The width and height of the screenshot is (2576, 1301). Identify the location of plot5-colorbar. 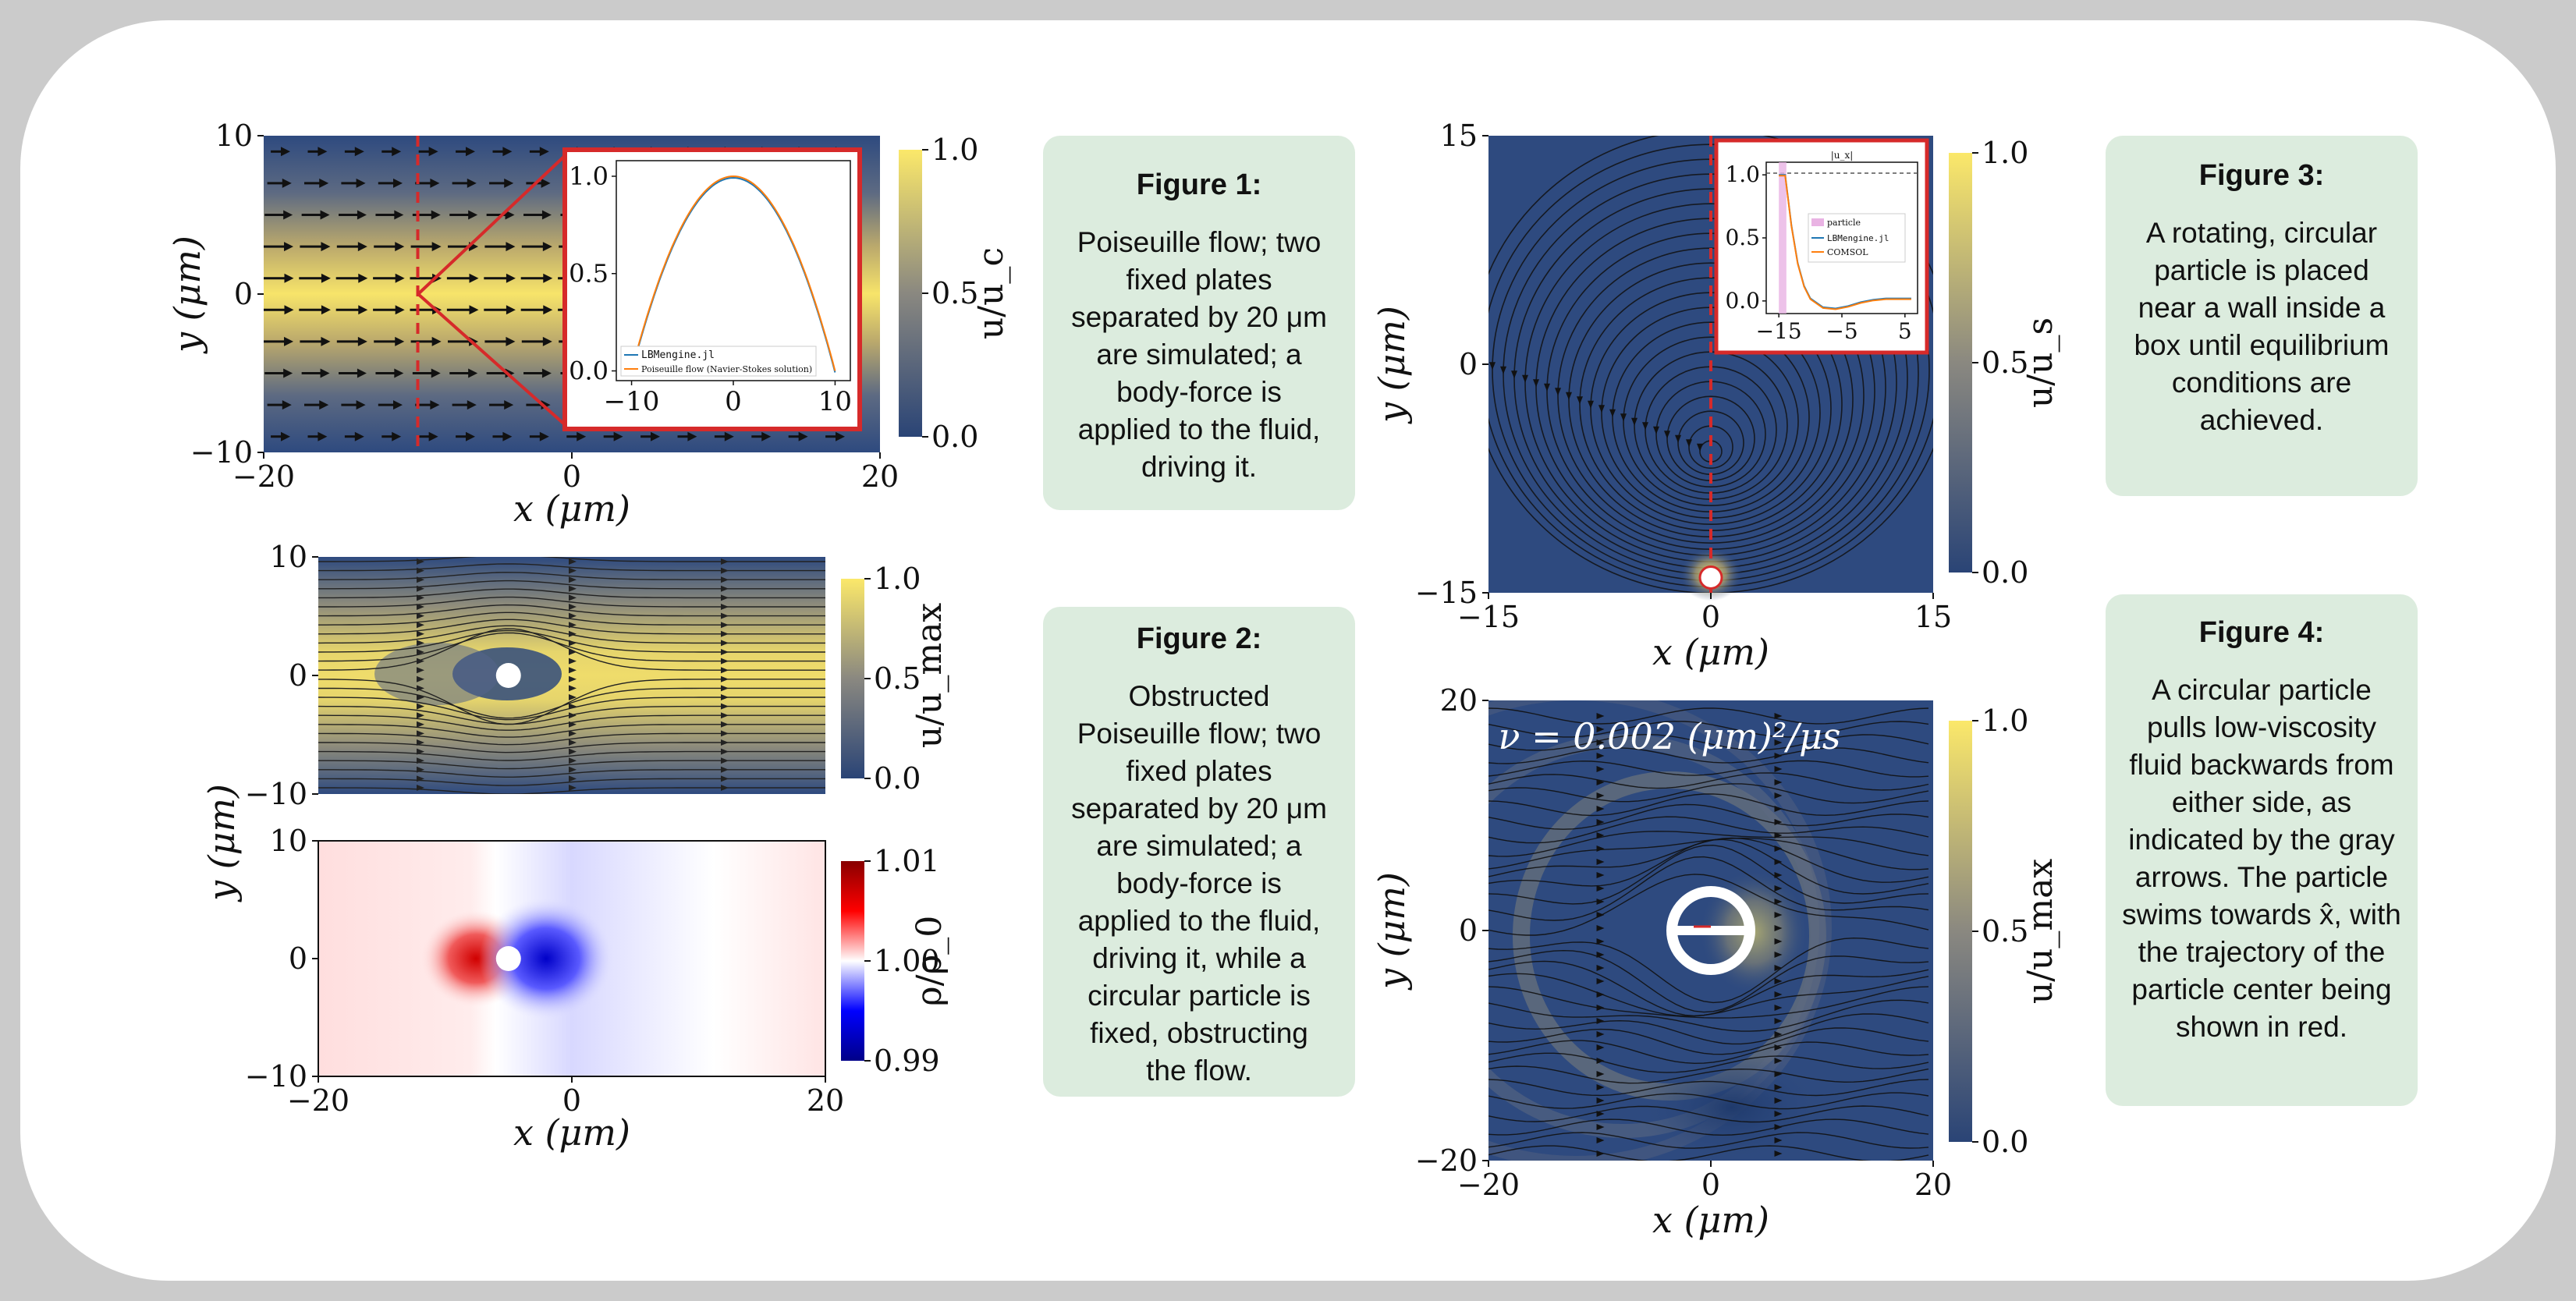
(1960, 931).